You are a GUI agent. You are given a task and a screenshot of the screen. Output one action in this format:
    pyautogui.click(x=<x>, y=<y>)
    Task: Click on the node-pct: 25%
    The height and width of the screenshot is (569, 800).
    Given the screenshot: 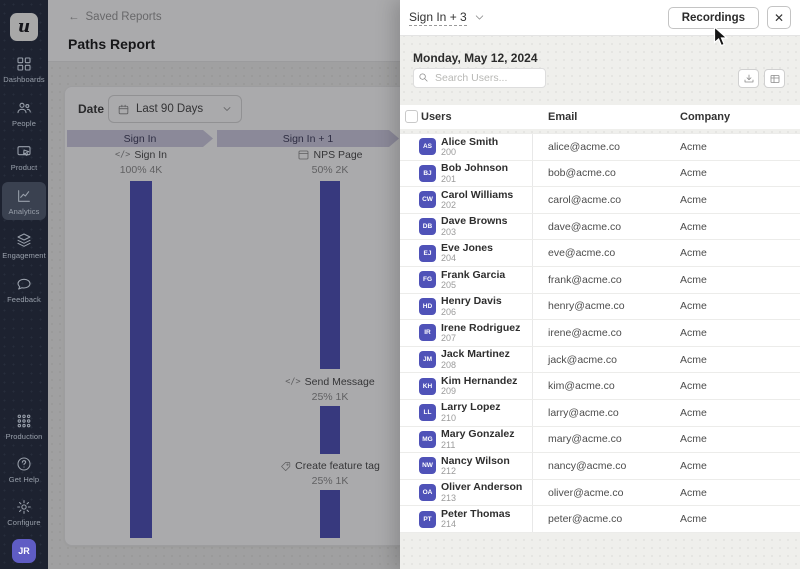 What is the action you would take?
    pyautogui.click(x=322, y=397)
    